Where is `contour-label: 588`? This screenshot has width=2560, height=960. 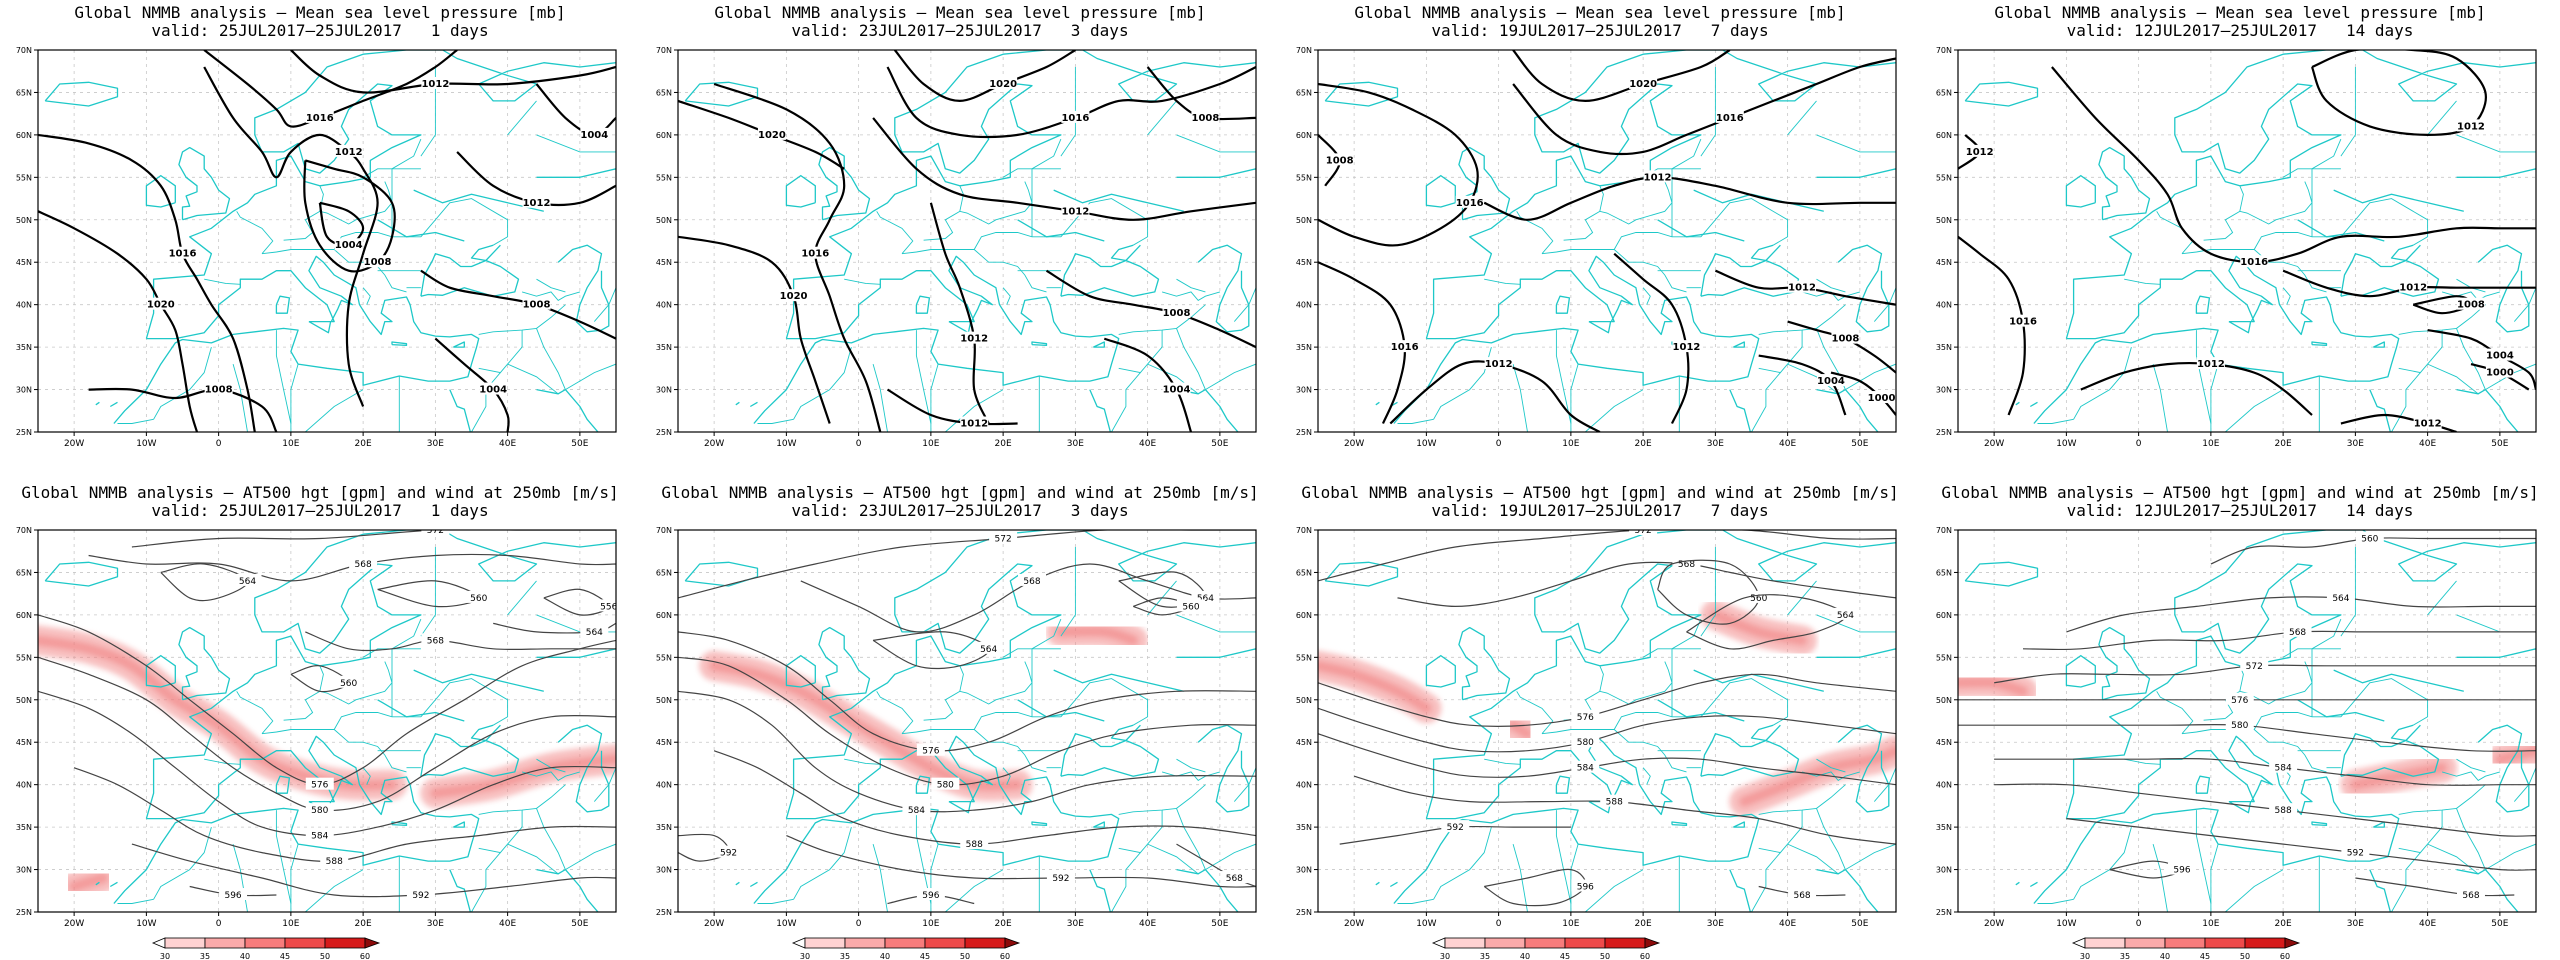 contour-label: 588 is located at coordinates (334, 862).